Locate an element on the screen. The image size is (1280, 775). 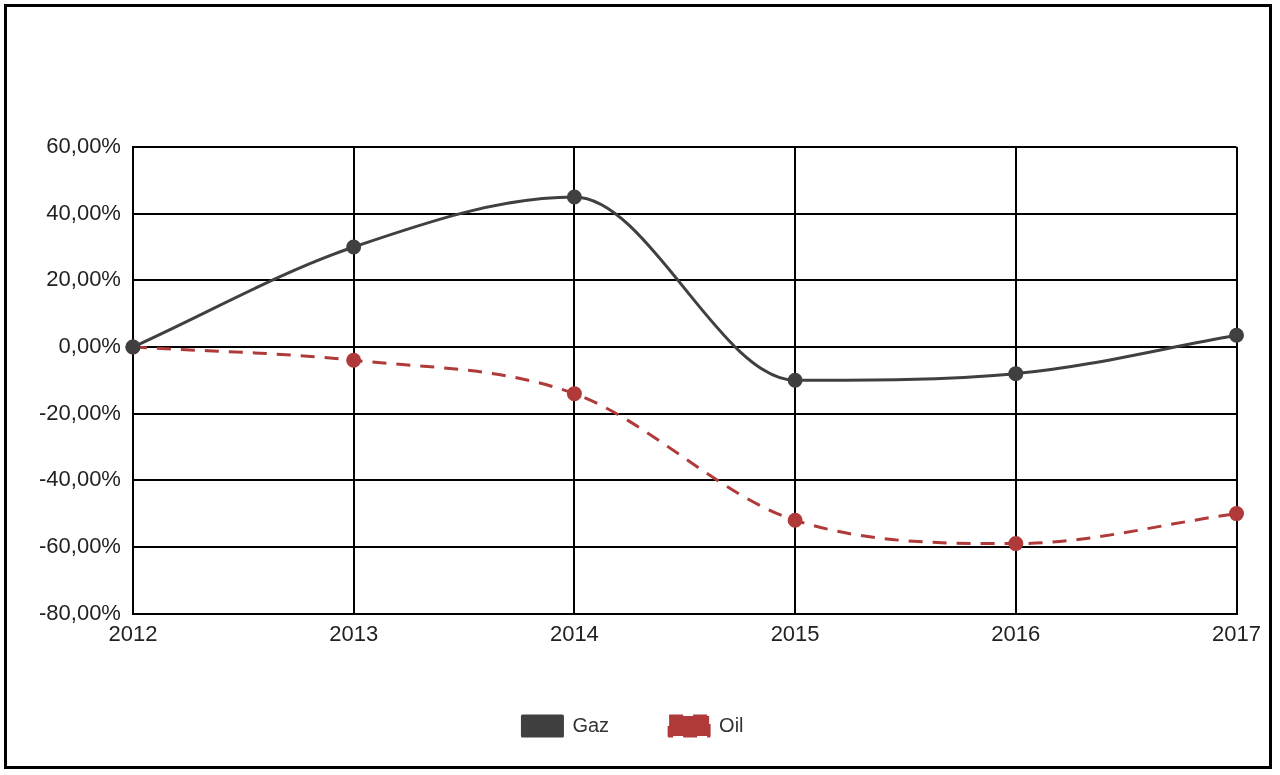
x-tick-label: 2017 is located at coordinates (1237, 633).